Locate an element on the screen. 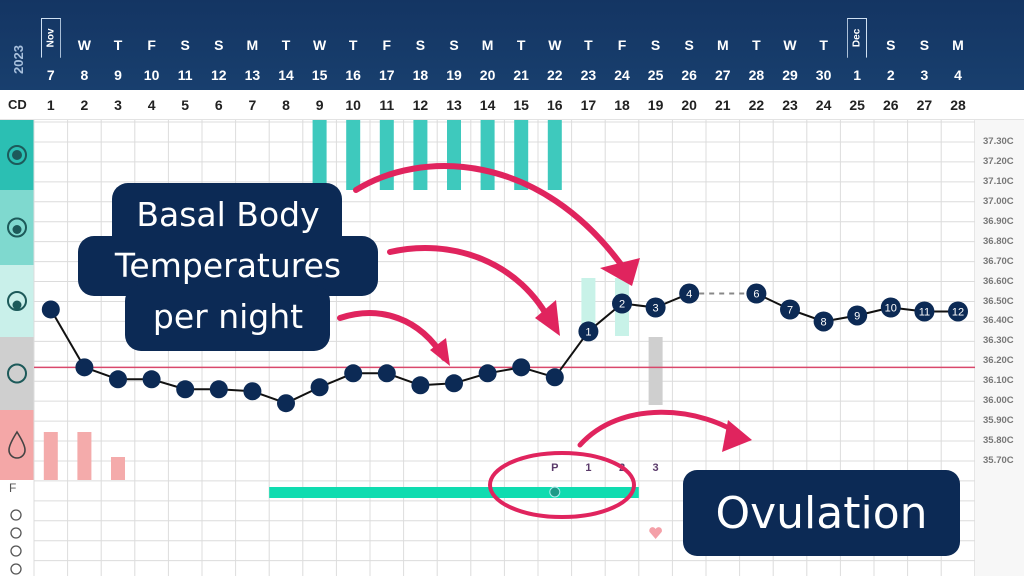 The image size is (1024, 576). cycle-day-label: 23 is located at coordinates (790, 105).